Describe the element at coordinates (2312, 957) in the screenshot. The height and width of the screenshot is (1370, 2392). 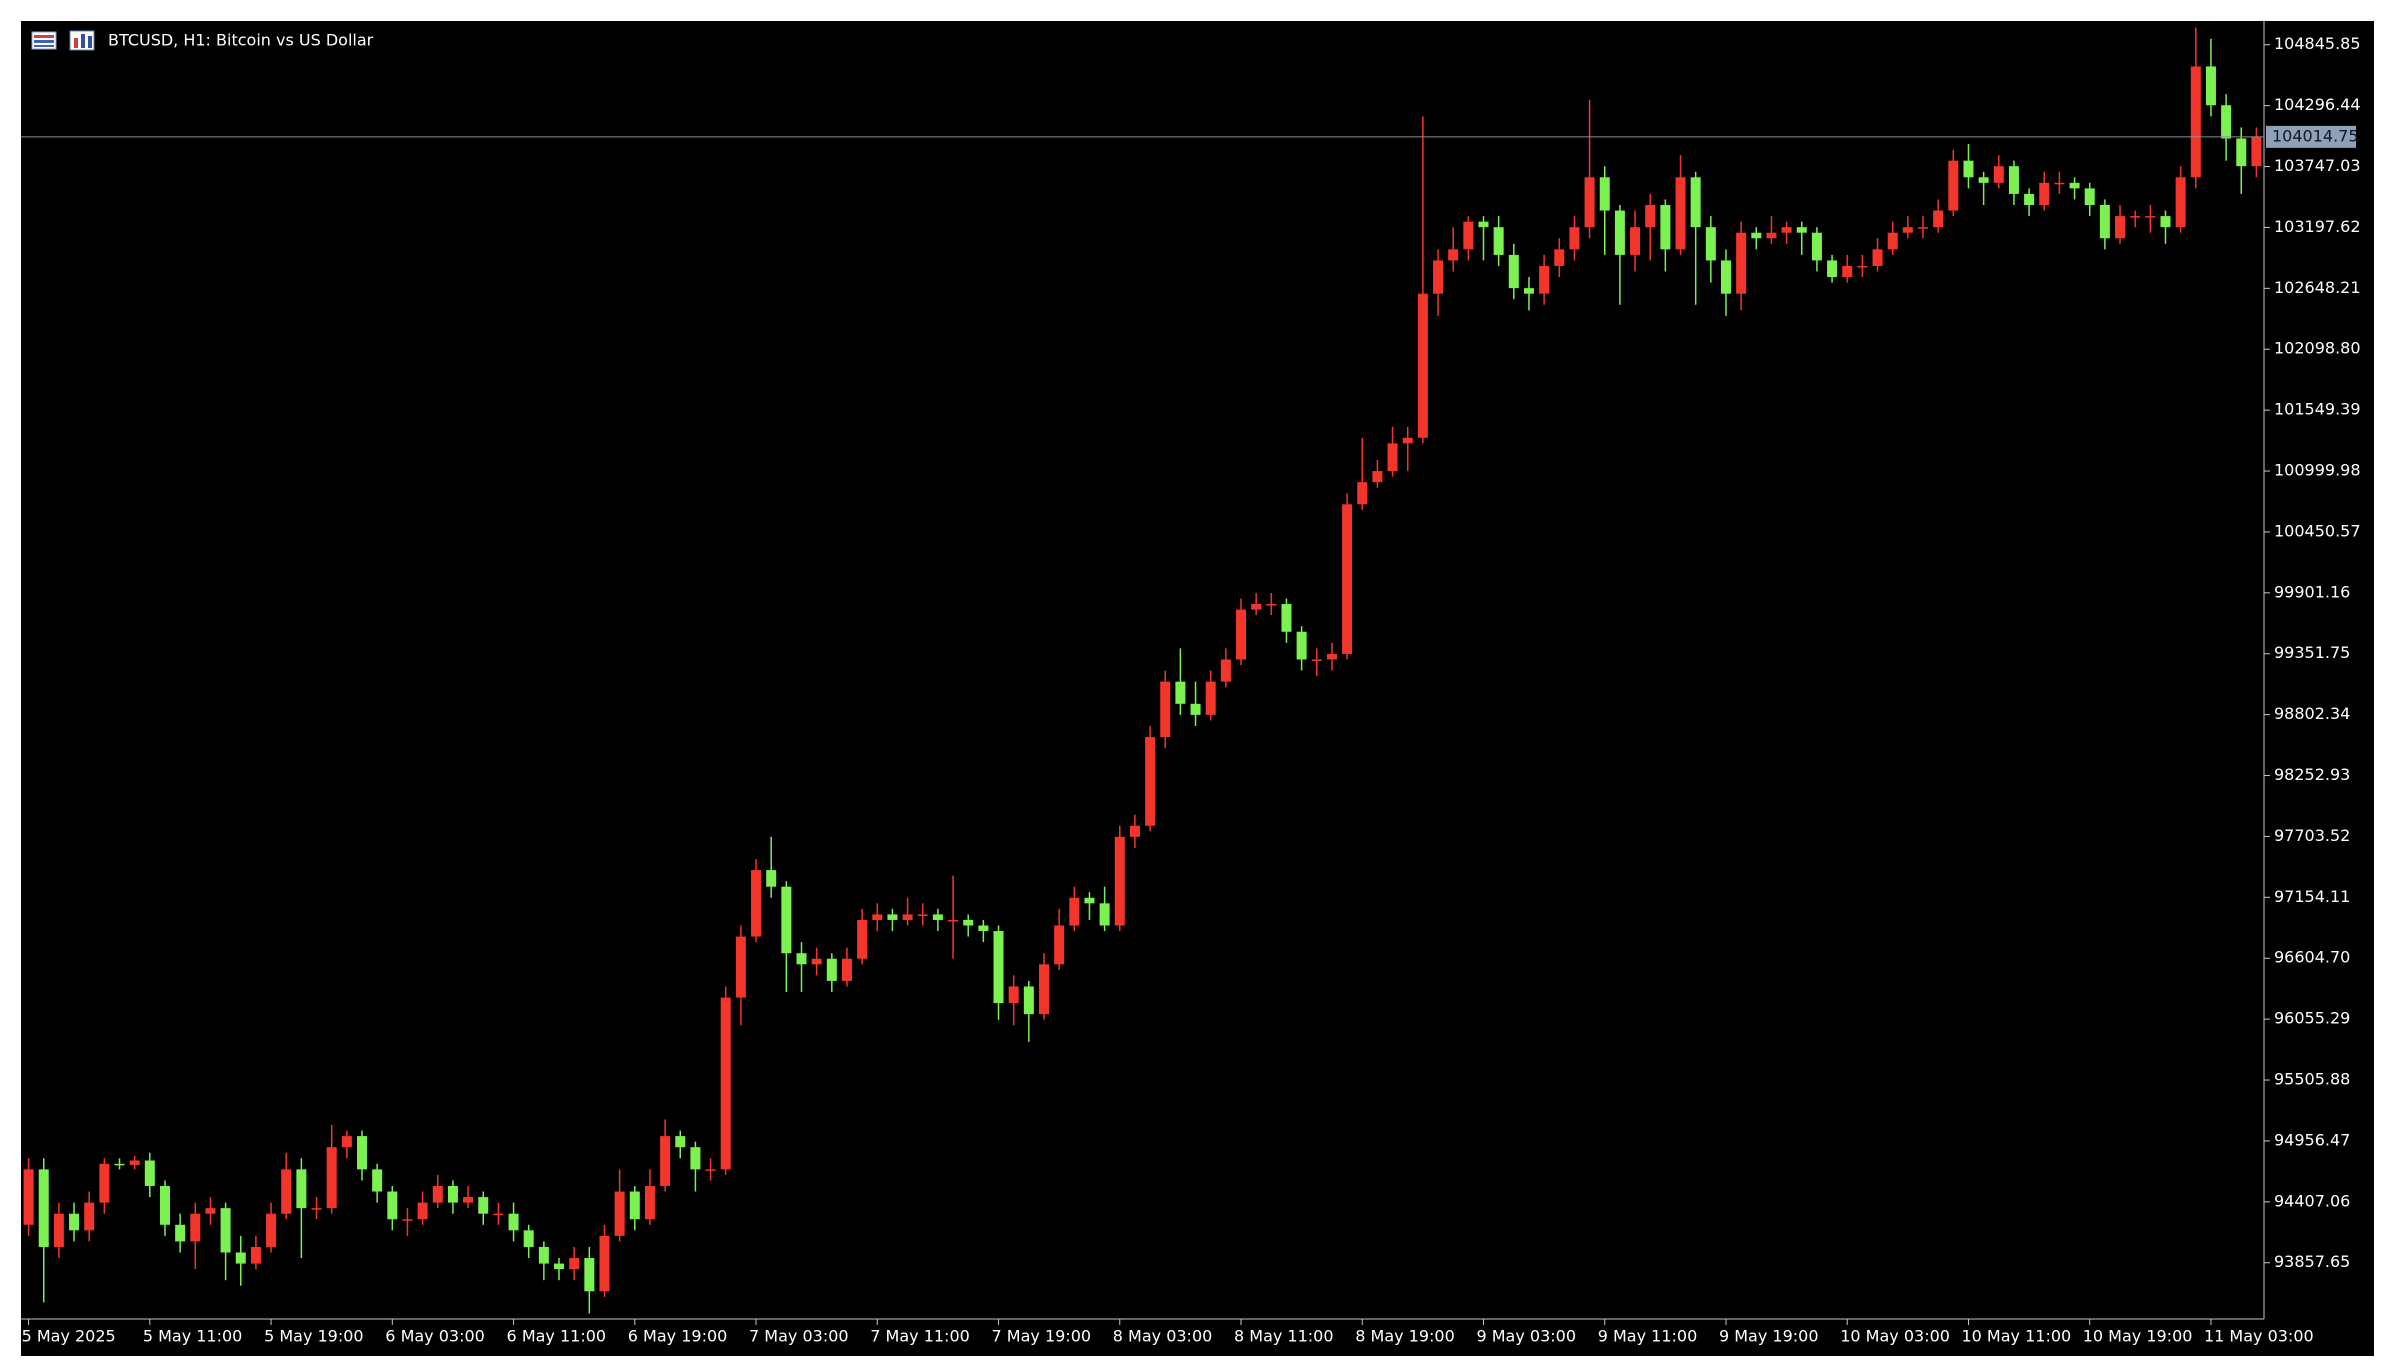
I see `y-tick-label: 96604.70` at that location.